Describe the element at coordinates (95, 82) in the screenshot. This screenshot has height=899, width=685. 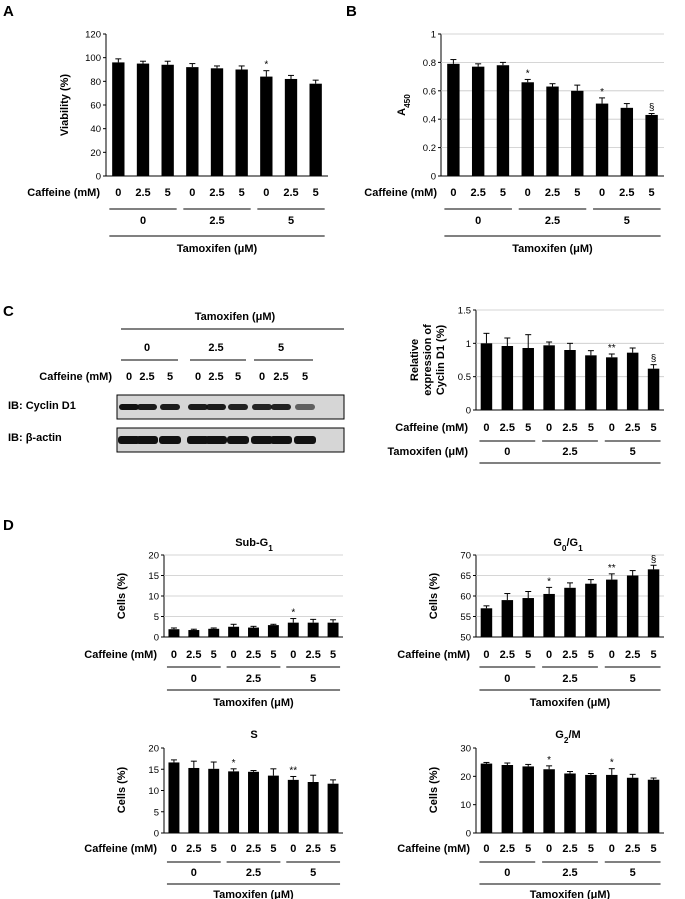
I see `y-tick-label: 80` at that location.